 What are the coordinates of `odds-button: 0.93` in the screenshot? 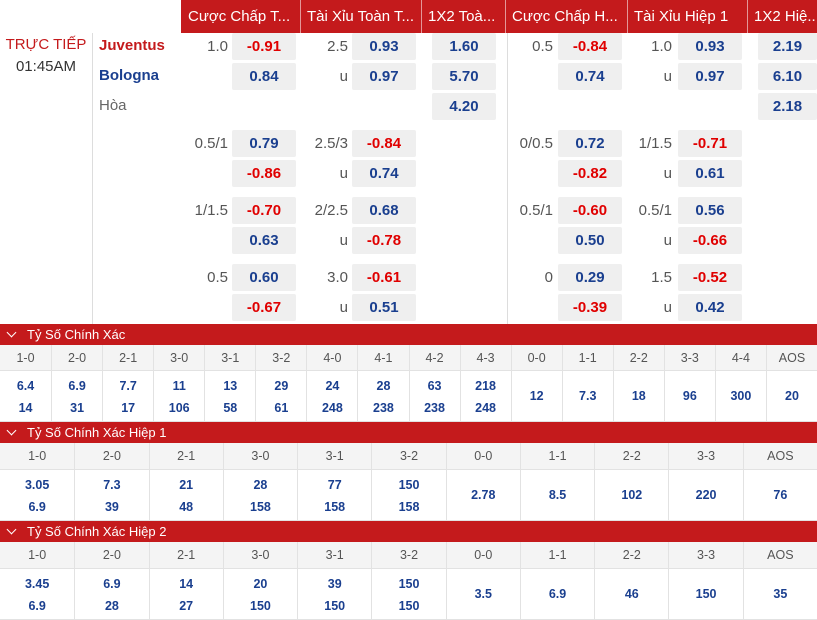 It's located at (384, 46).